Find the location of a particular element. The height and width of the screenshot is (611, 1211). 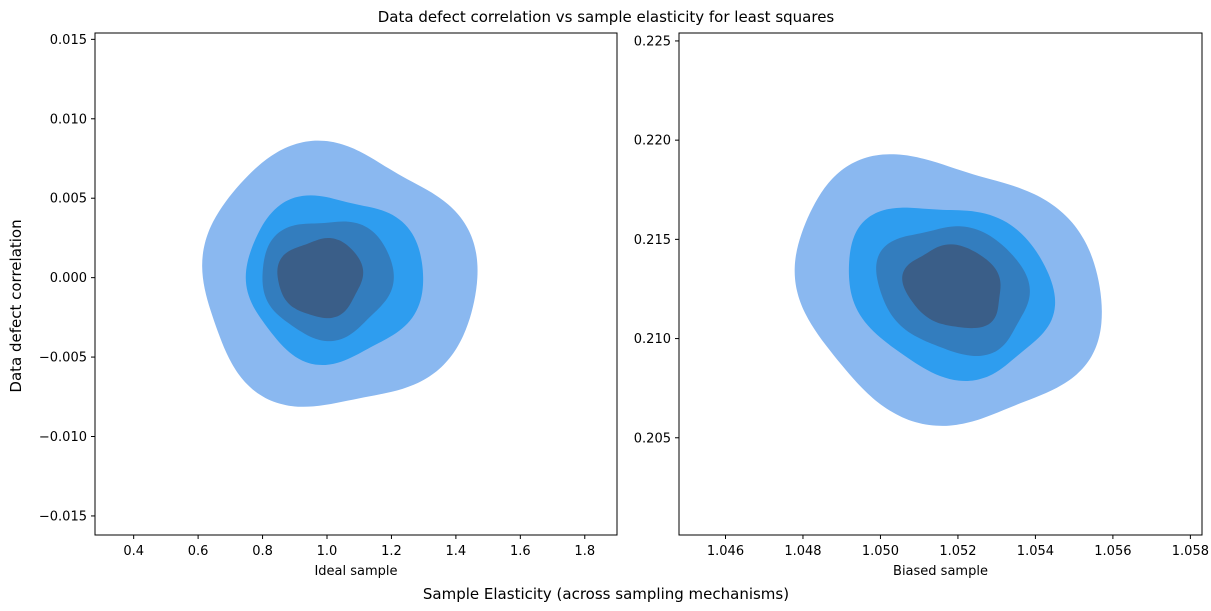

y-tick-label: 0.010 is located at coordinates (68, 119).